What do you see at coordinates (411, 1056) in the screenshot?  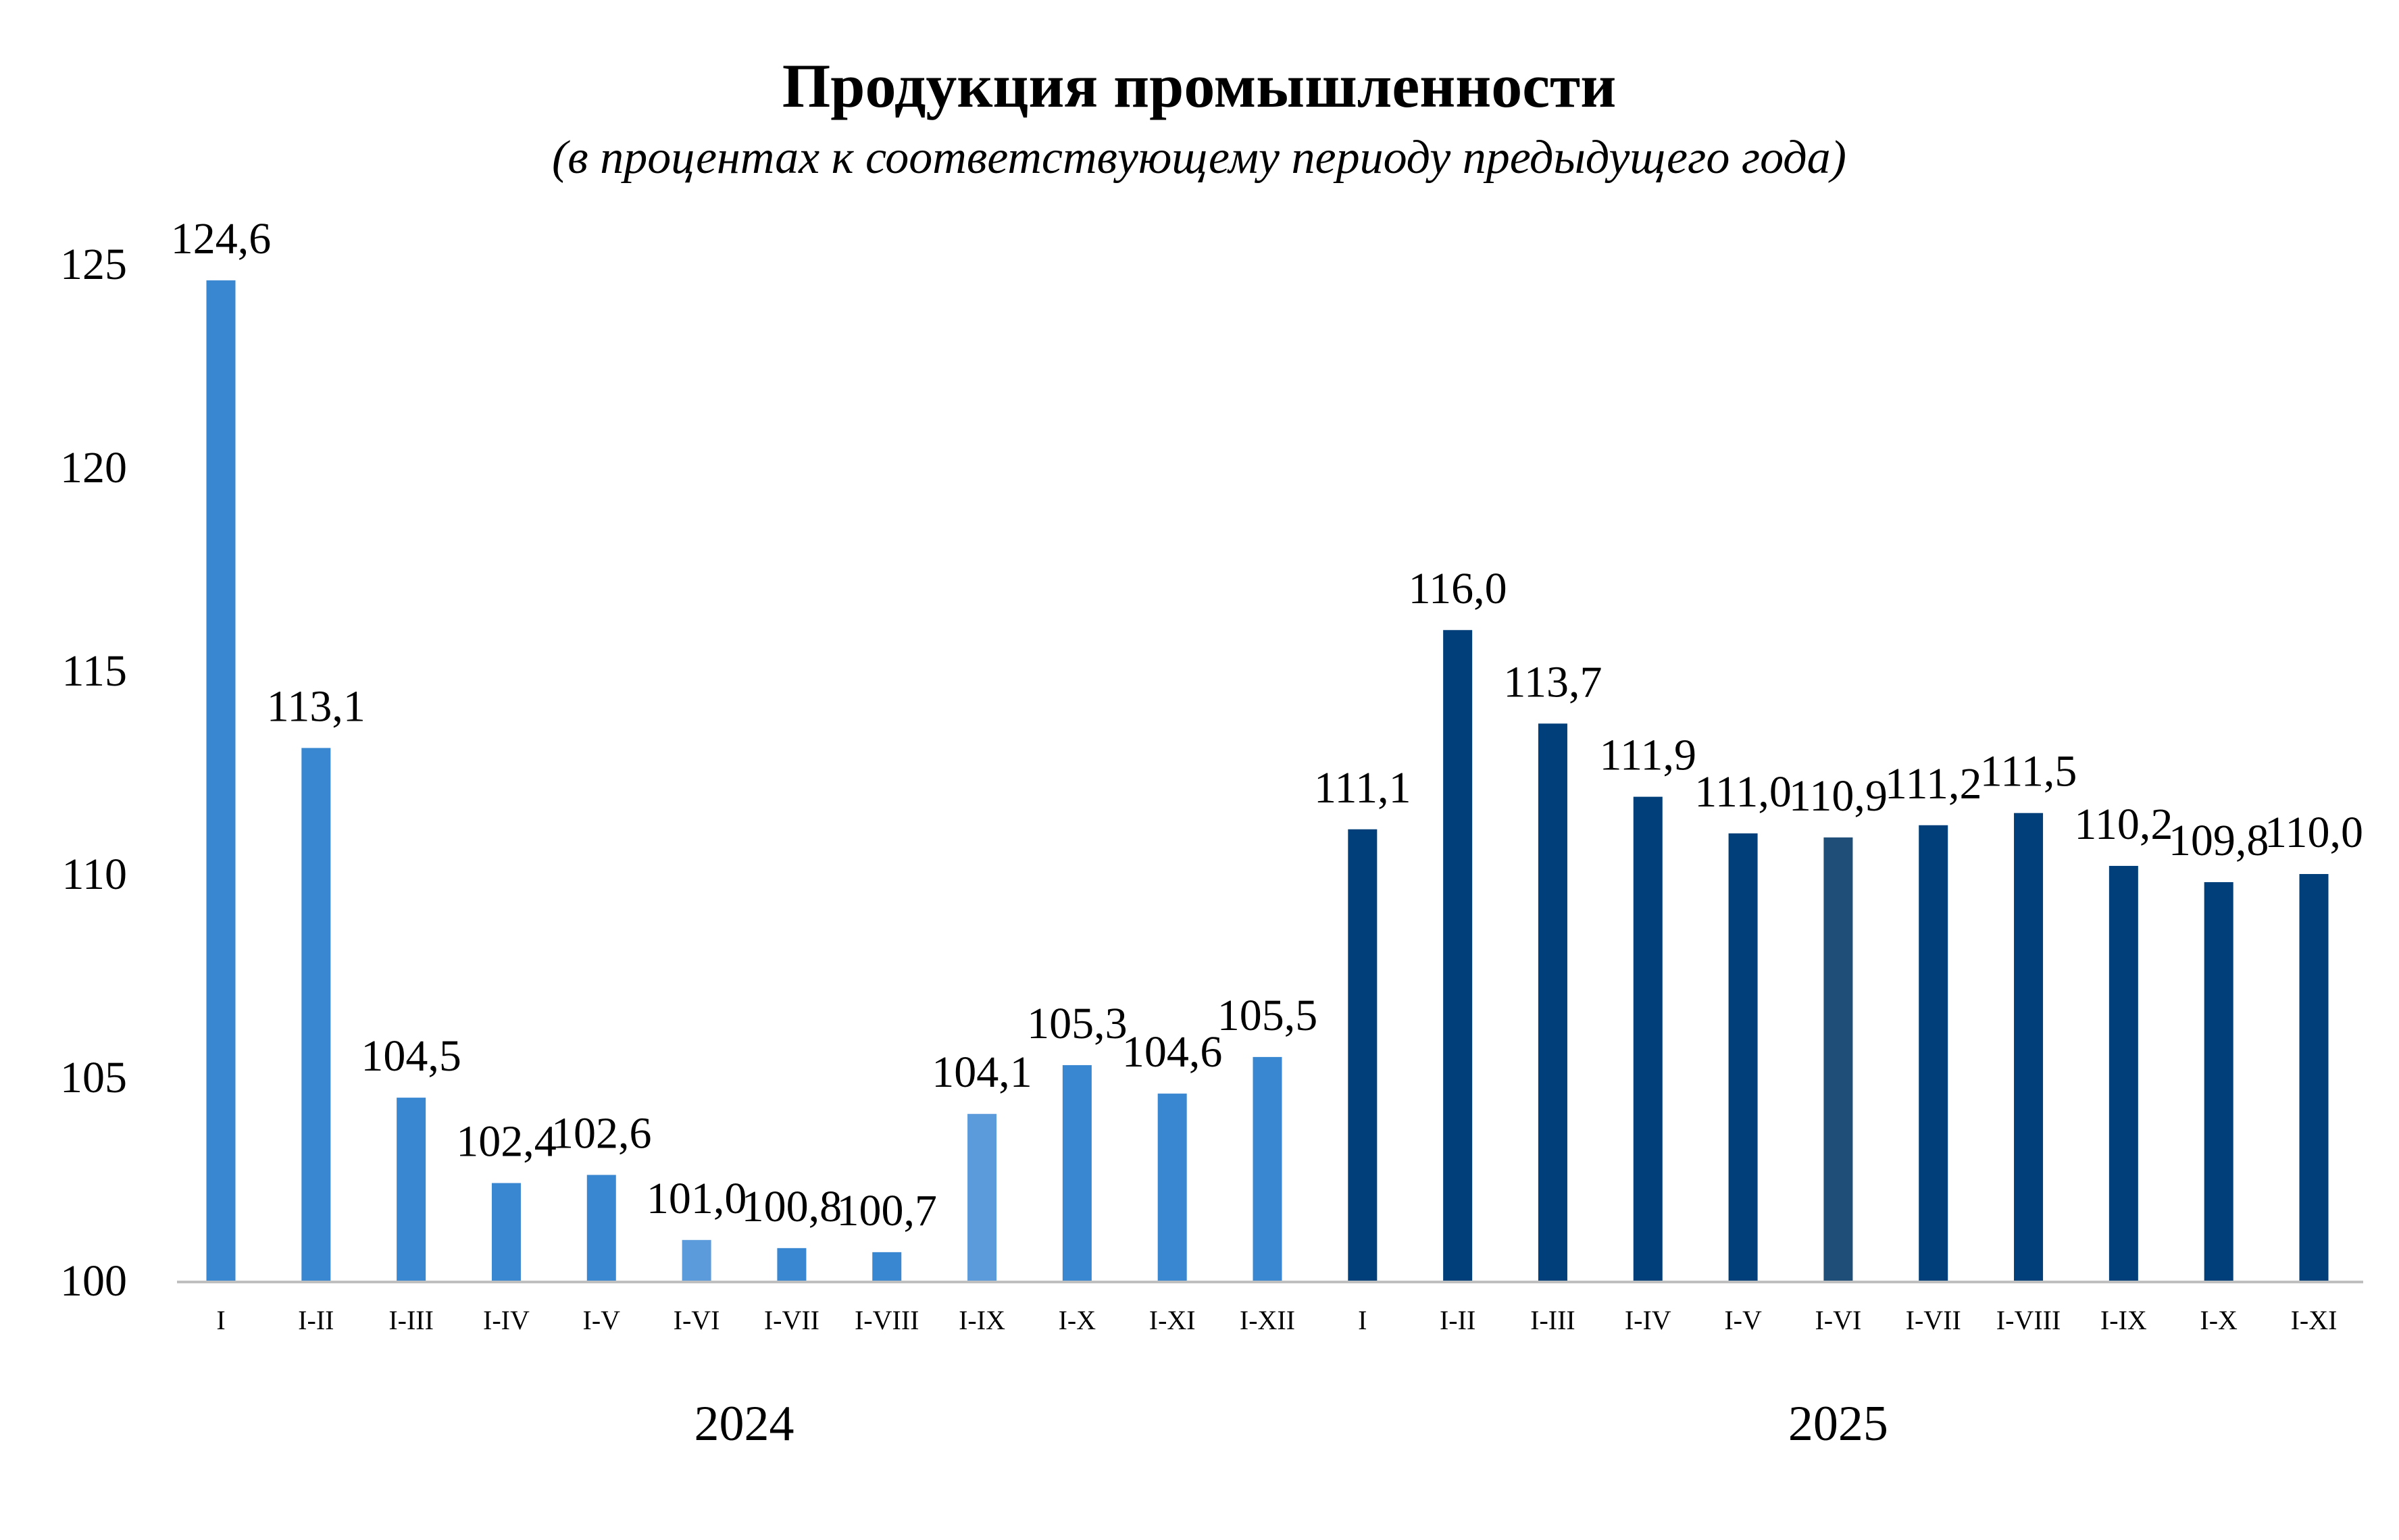 I see `data-label: 104,5` at bounding box center [411, 1056].